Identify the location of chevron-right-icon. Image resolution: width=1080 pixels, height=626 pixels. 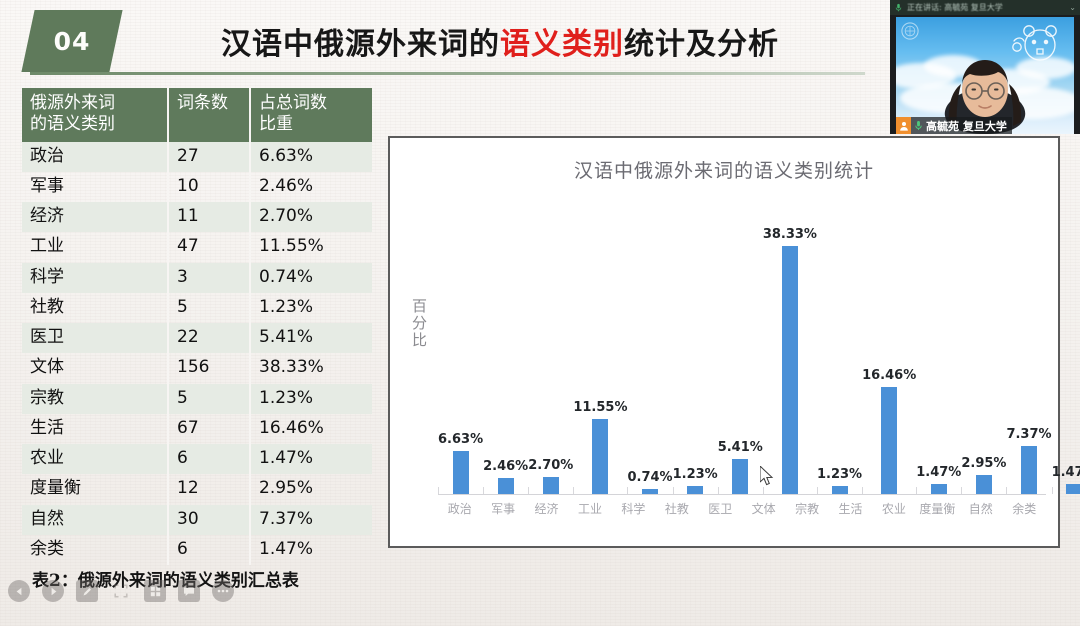
(53, 591).